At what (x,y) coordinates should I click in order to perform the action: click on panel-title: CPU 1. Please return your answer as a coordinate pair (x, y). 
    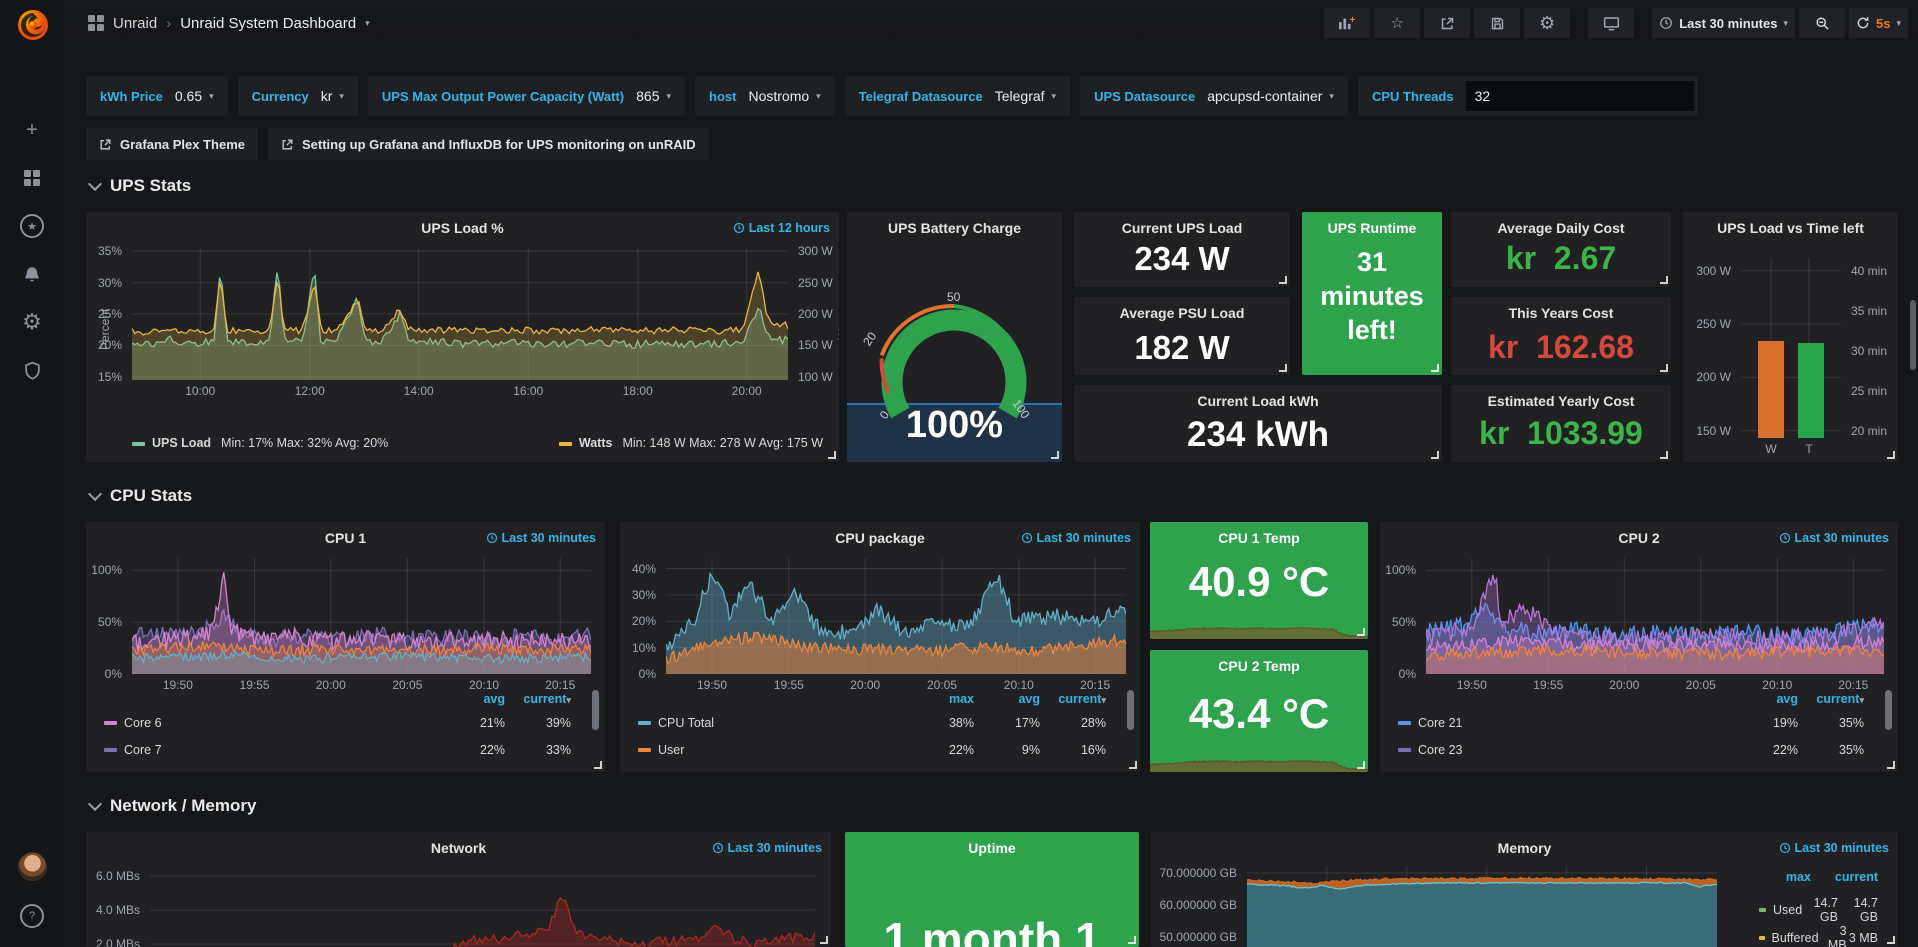
    Looking at the image, I should click on (345, 538).